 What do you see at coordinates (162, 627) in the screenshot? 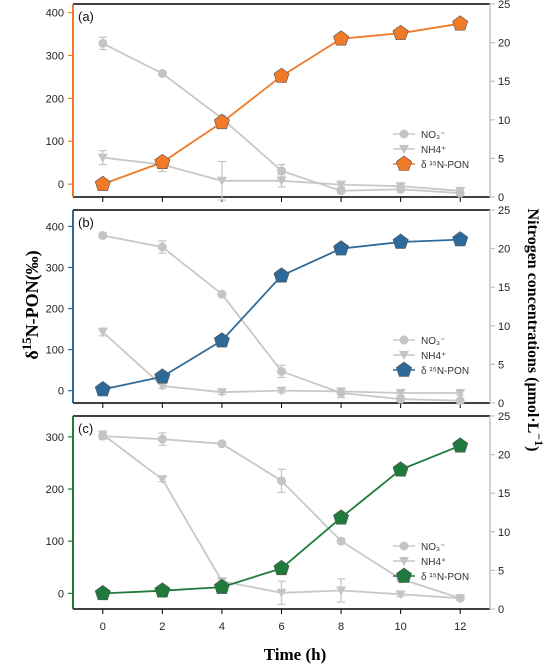
I see `x-tick-label: 2` at bounding box center [162, 627].